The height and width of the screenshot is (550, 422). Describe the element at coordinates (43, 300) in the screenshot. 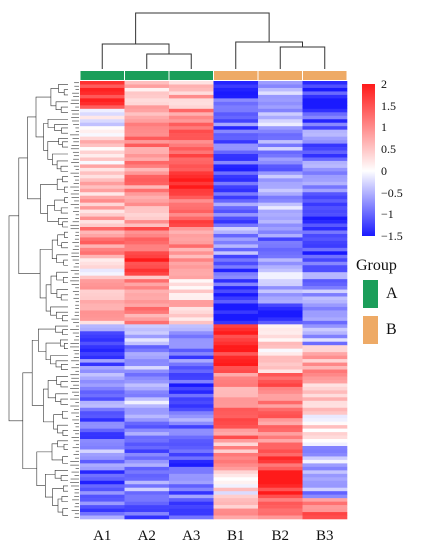

I see `row-dendrogram` at that location.